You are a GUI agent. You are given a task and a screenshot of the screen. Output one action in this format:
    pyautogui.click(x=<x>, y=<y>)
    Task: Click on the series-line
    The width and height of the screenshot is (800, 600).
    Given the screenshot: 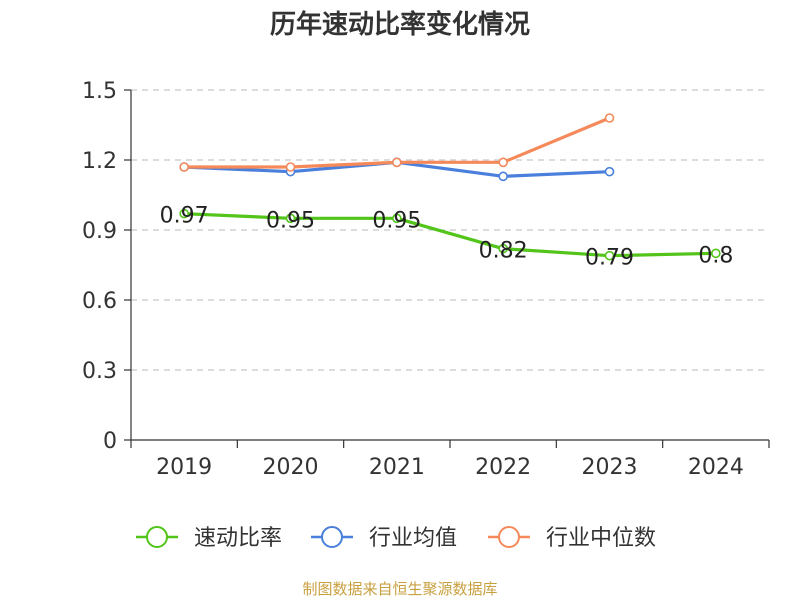 What is the action you would take?
    pyautogui.click(x=450, y=235)
    